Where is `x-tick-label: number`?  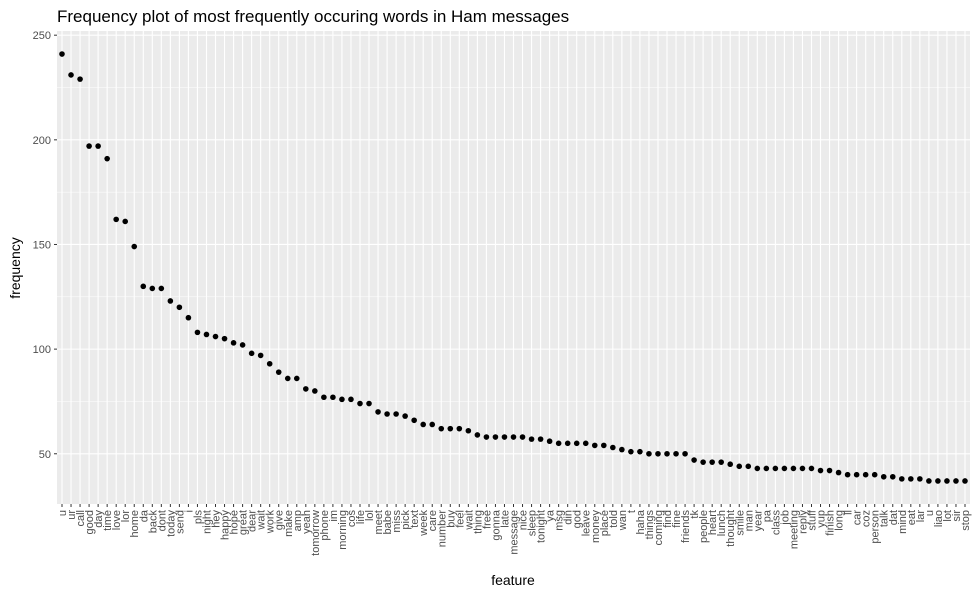
x-tick-label: number is located at coordinates (442, 529).